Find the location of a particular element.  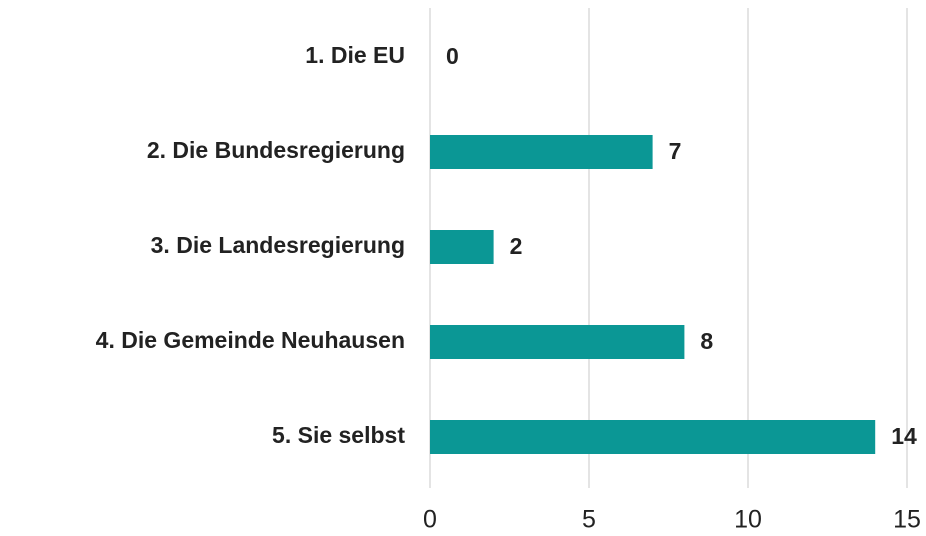

data-label: 7 is located at coordinates (675, 151).